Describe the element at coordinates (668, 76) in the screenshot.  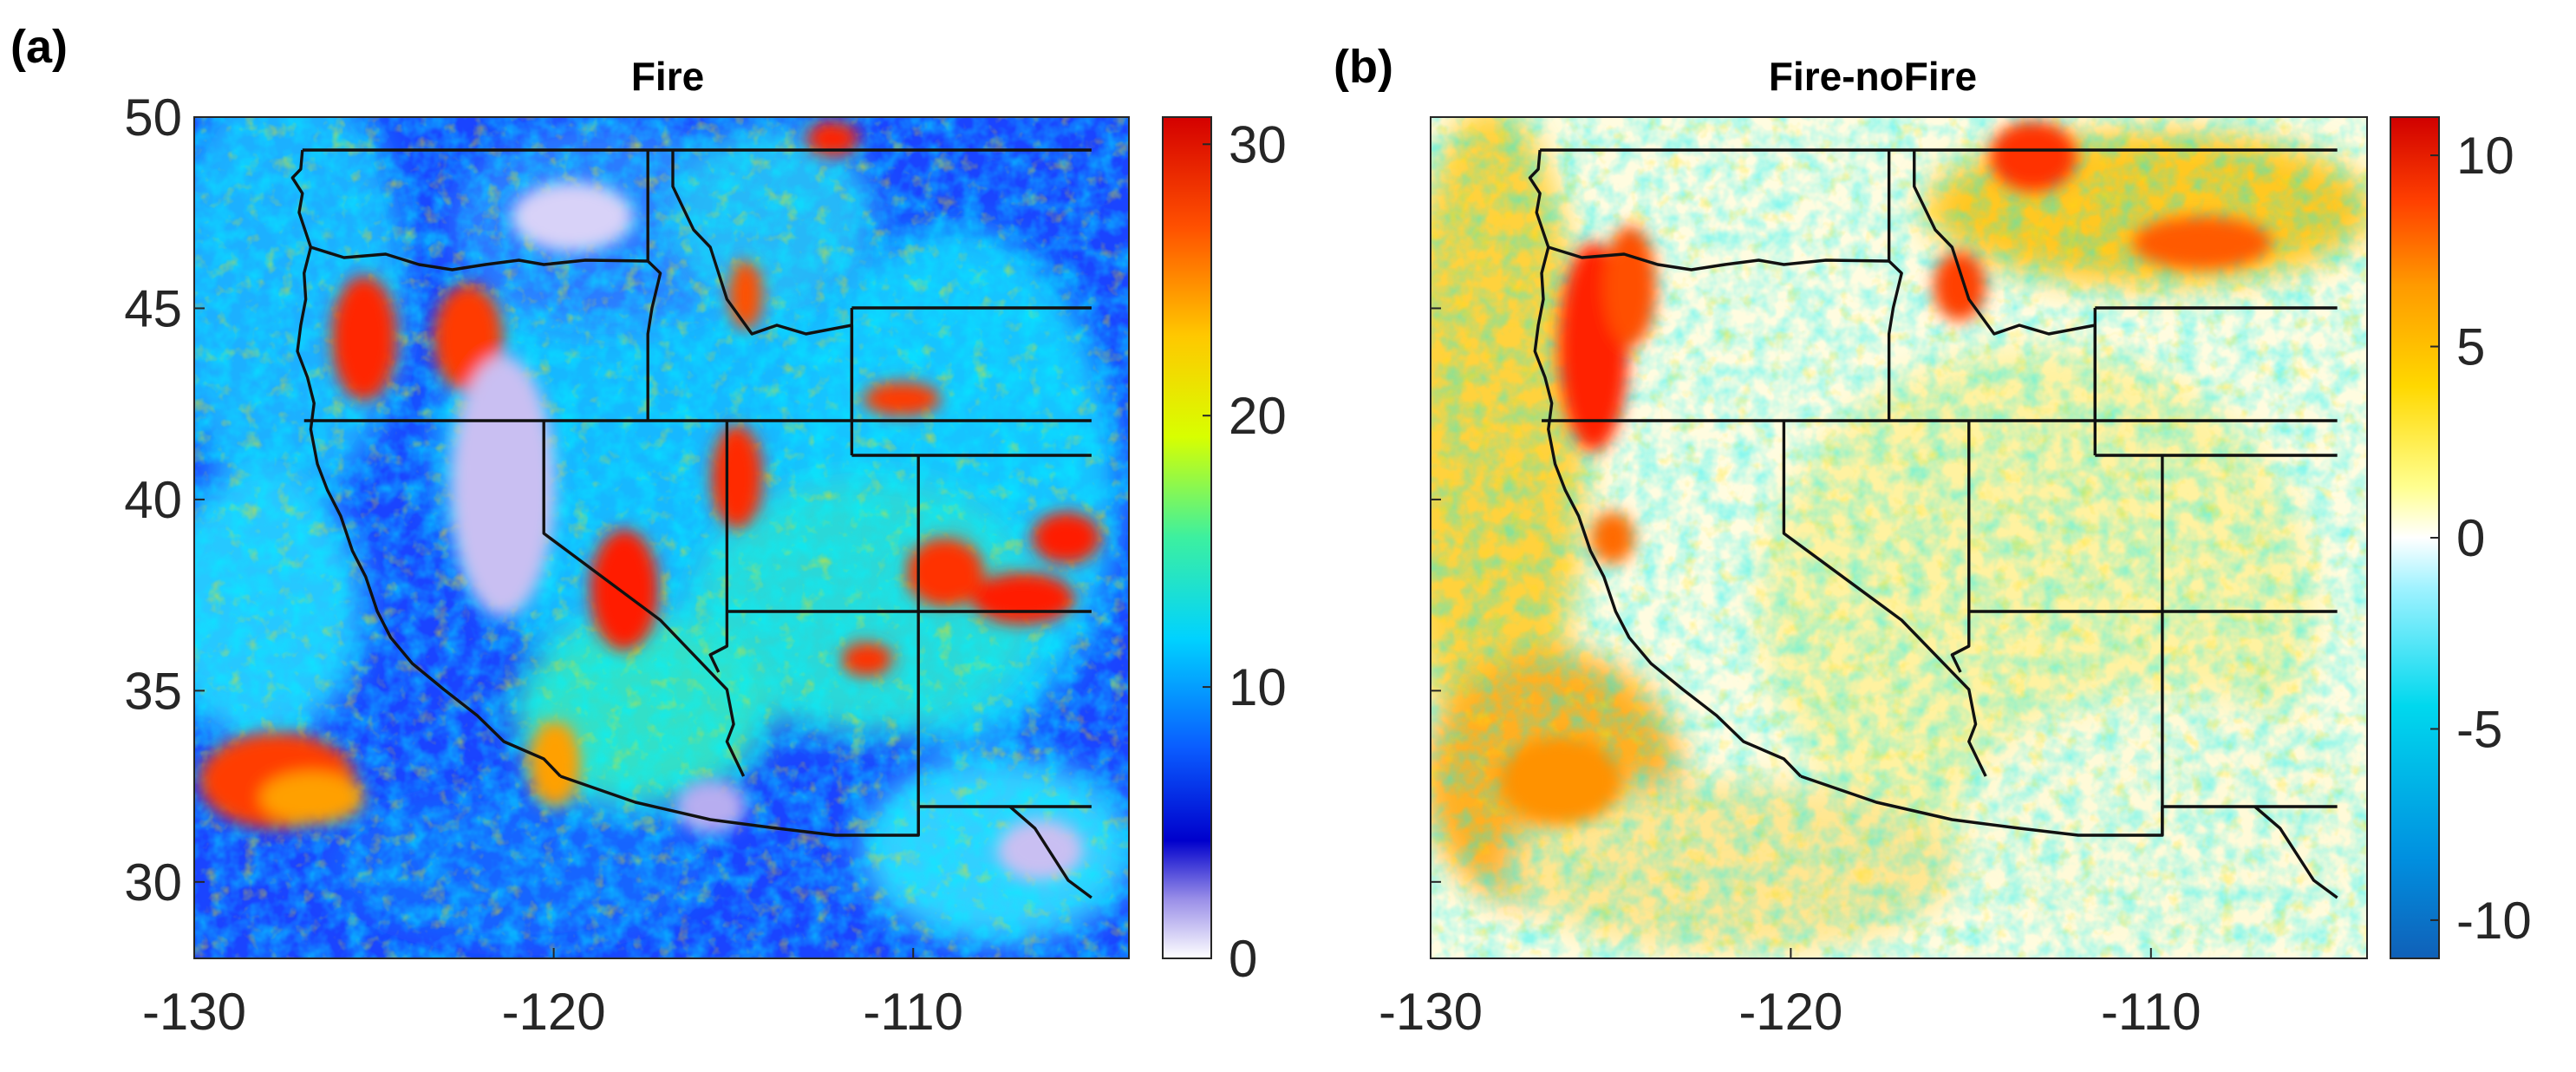
I see `panel-a-title: Fire` at that location.